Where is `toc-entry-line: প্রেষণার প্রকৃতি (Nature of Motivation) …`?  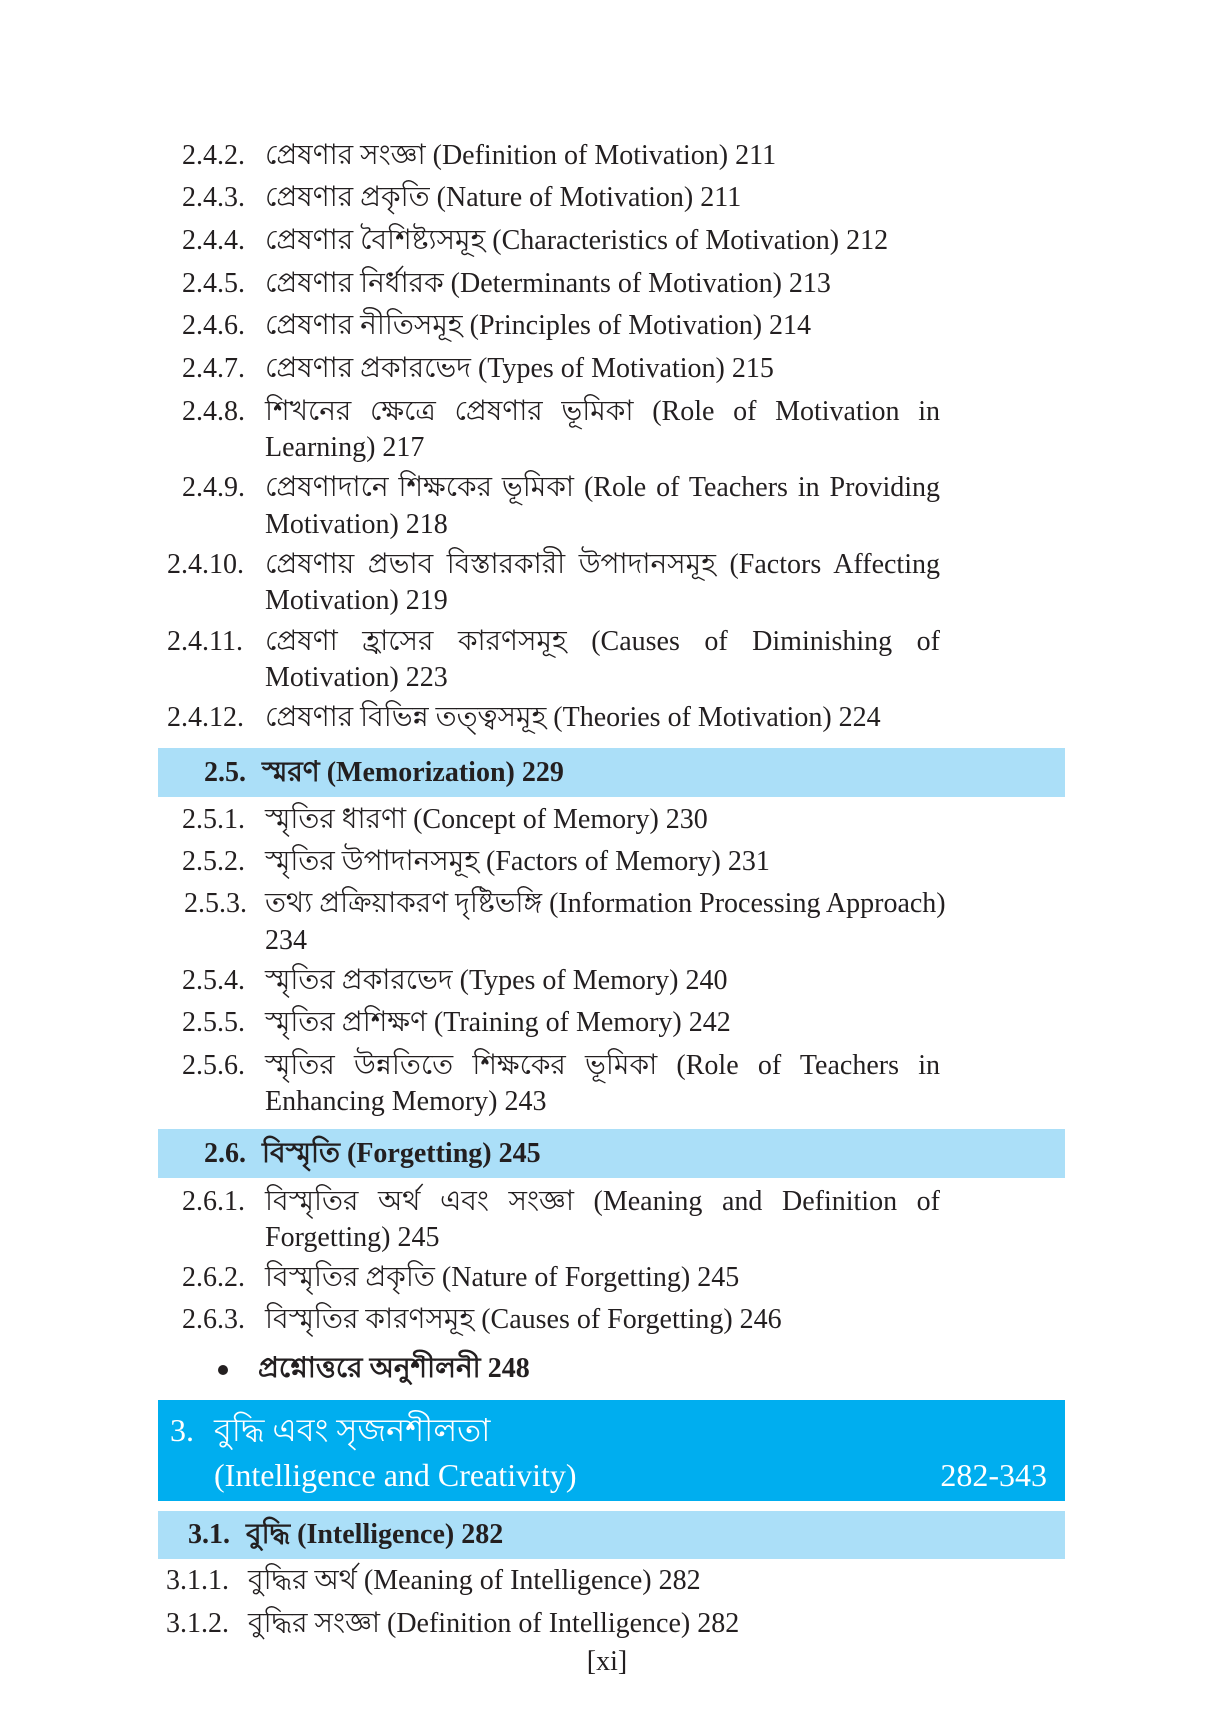 toc-entry-line: প্রেষণার প্রকৃতি (Nature of Motivation) … is located at coordinates (503, 197).